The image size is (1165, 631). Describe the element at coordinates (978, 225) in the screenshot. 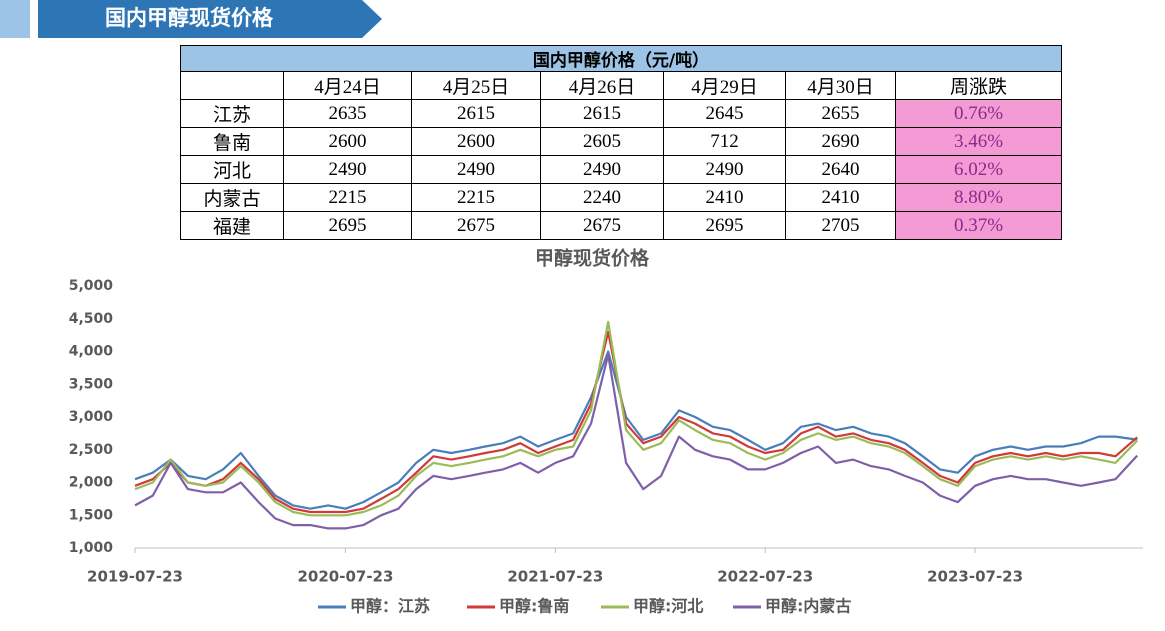

I see `change-cell: 0.37%` at that location.